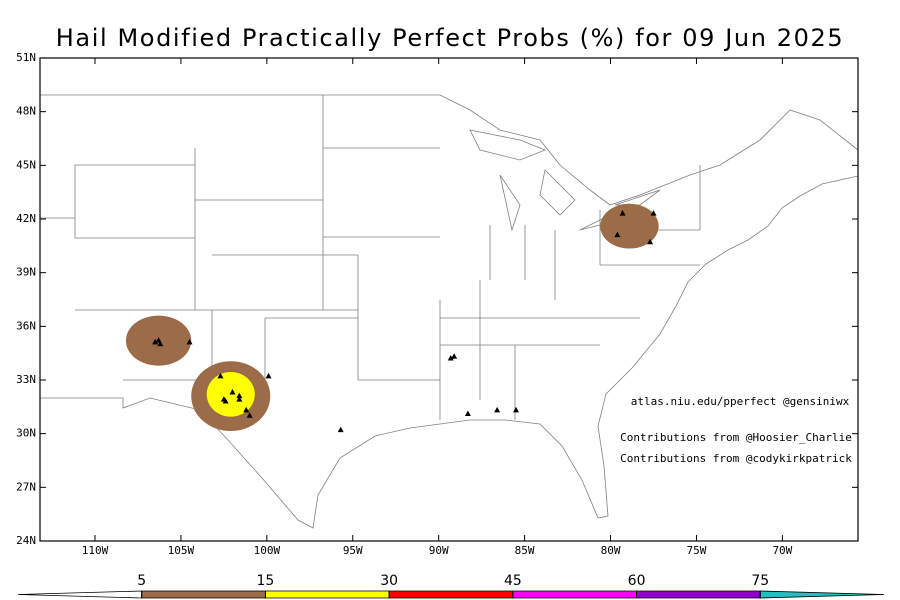  I want to click on lon-tick-label: 110W, so click(95, 550).